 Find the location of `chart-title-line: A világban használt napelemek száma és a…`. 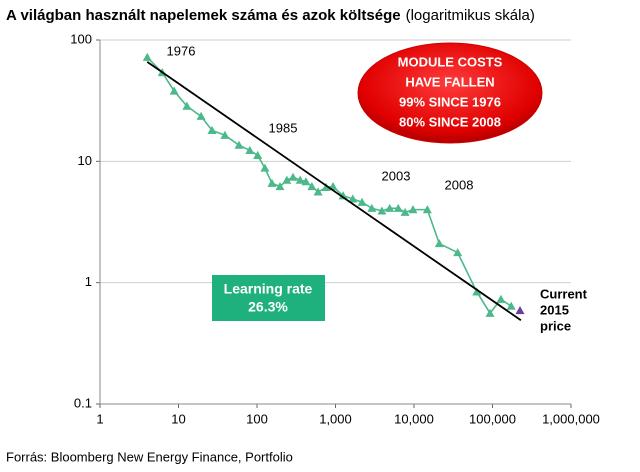

chart-title-line: A világban használt napelemek száma és a… is located at coordinates (270, 15).